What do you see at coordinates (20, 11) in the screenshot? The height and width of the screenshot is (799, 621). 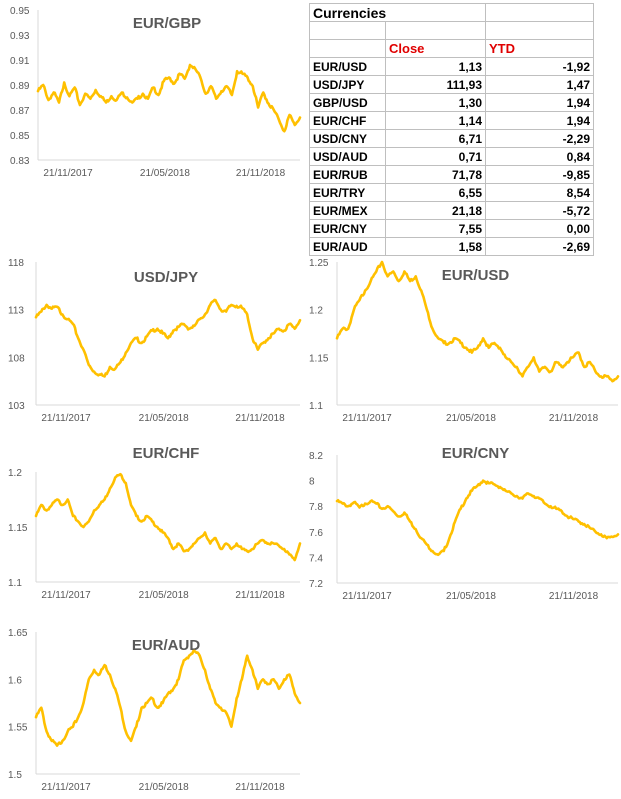 I see `y-tick-label: 0.95` at bounding box center [20, 11].